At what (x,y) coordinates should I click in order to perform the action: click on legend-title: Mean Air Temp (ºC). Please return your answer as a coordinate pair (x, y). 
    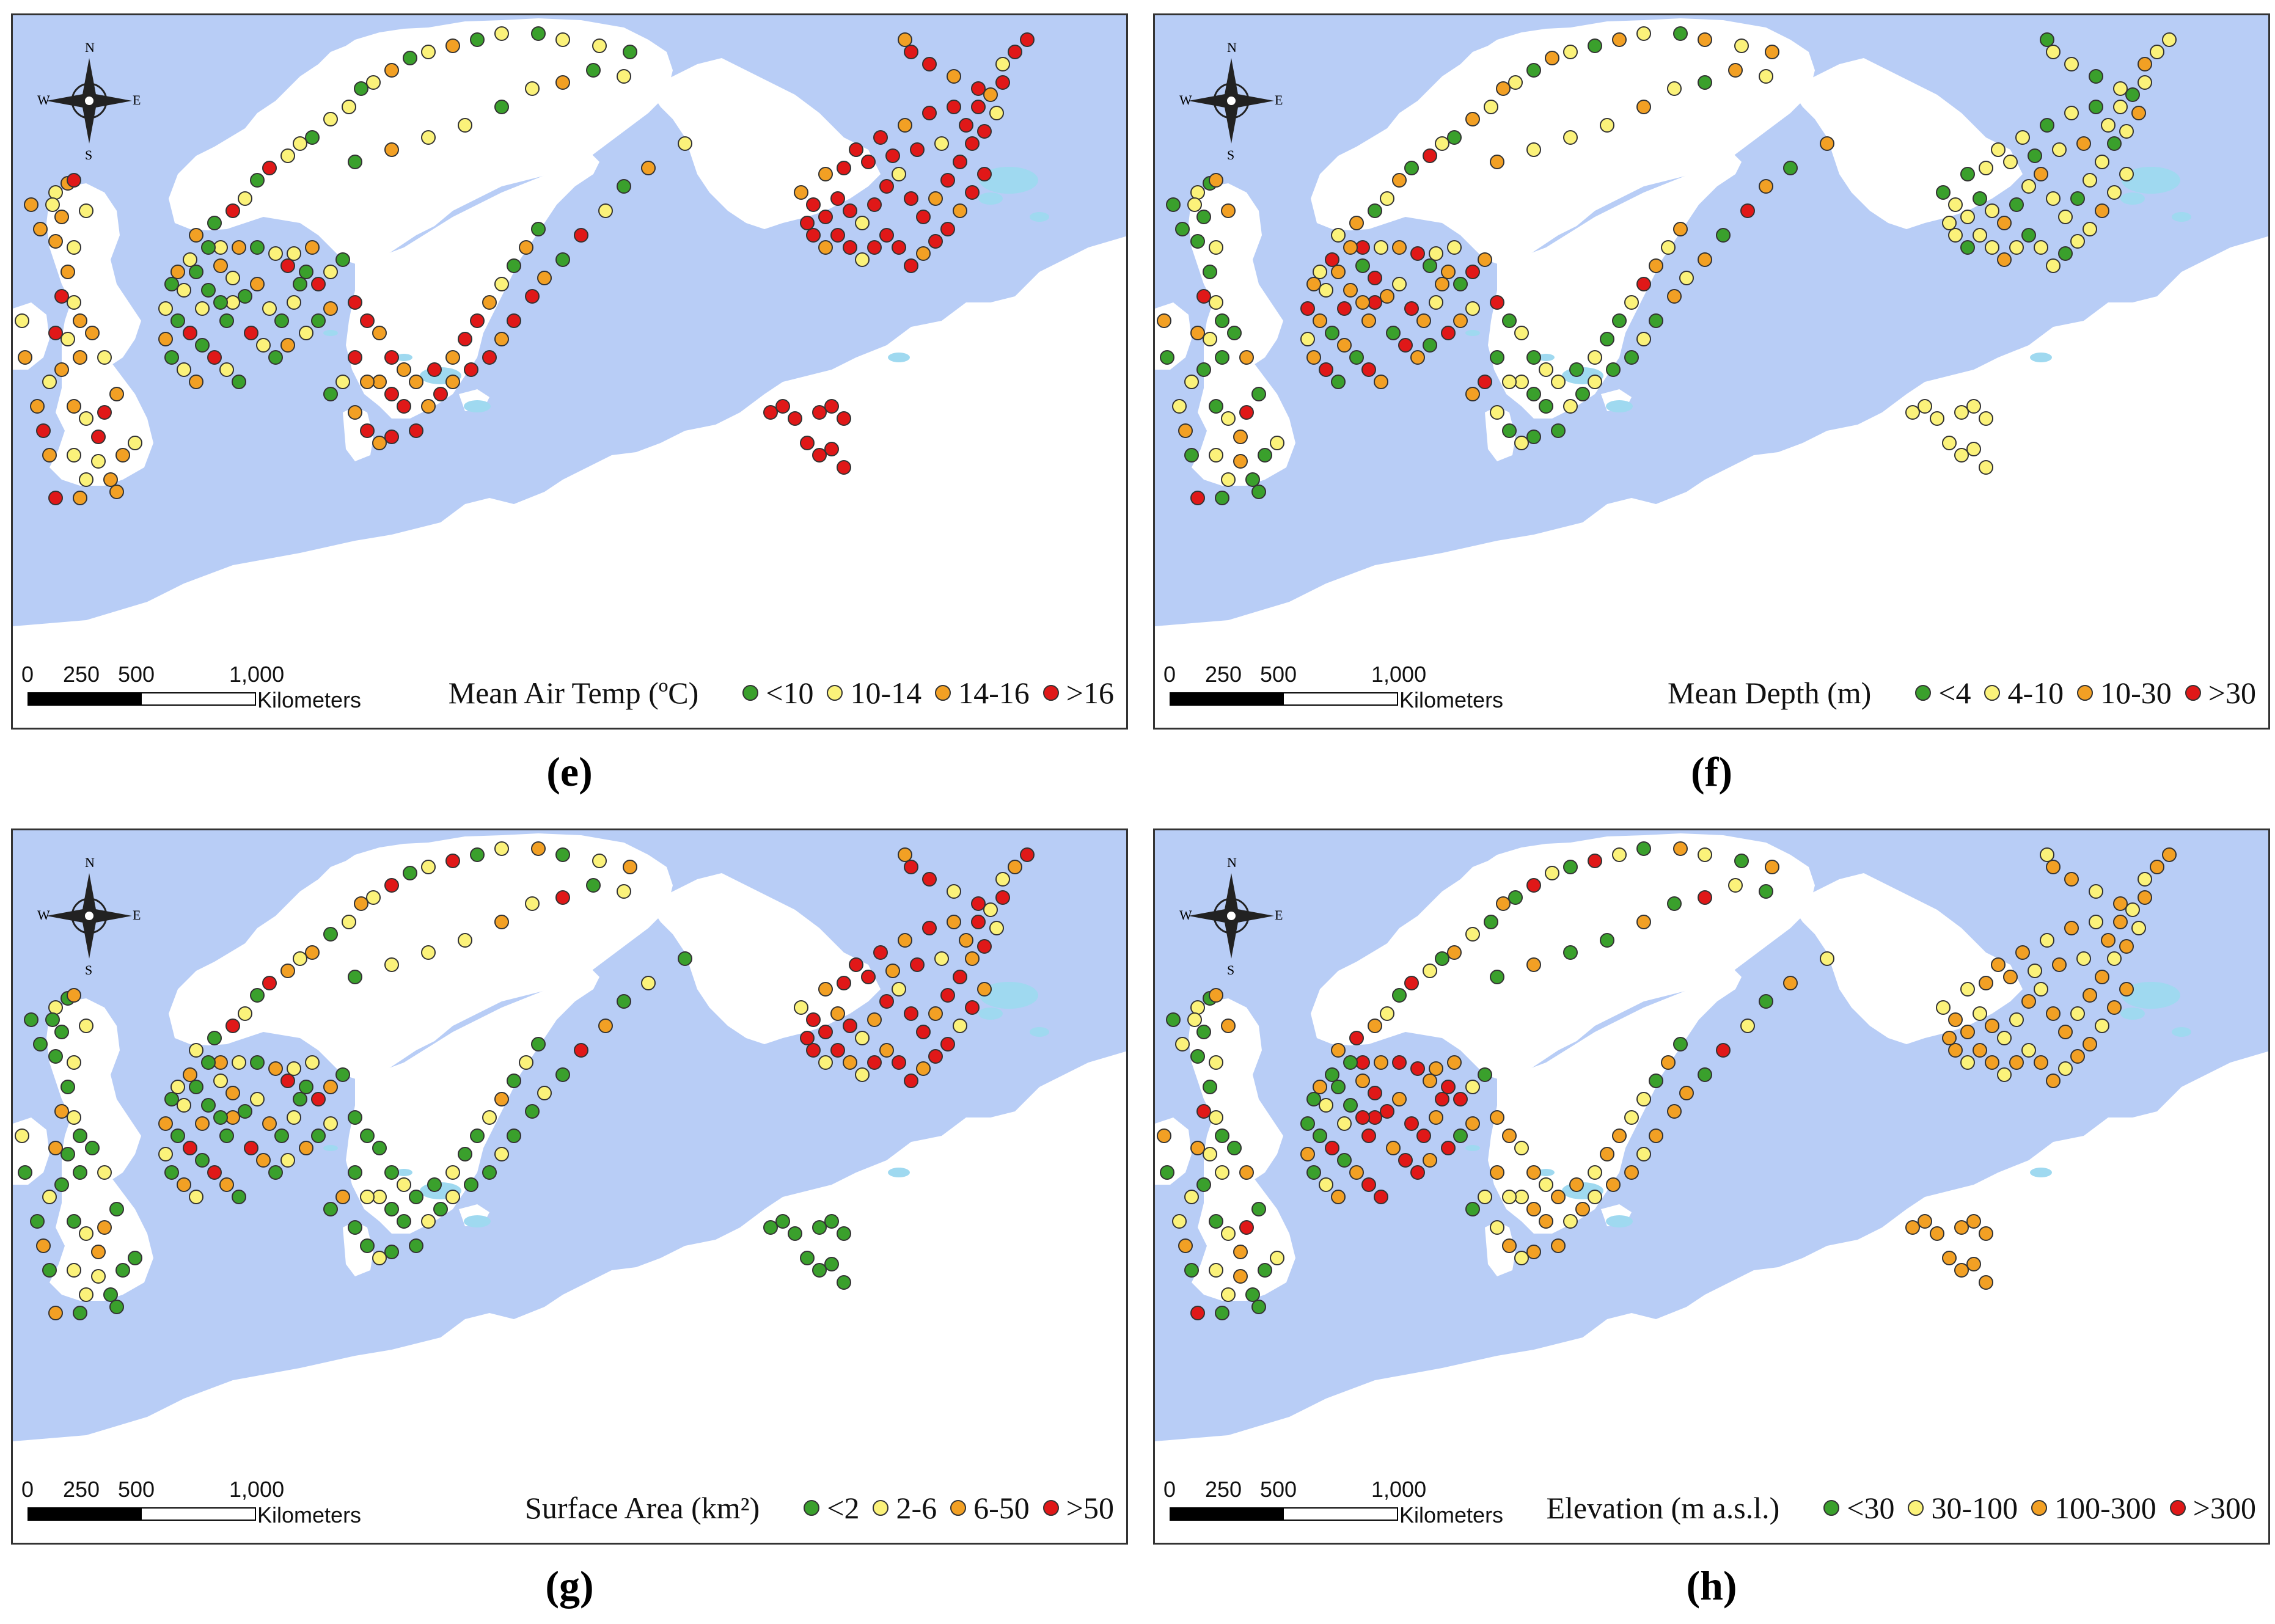
    Looking at the image, I should click on (573, 693).